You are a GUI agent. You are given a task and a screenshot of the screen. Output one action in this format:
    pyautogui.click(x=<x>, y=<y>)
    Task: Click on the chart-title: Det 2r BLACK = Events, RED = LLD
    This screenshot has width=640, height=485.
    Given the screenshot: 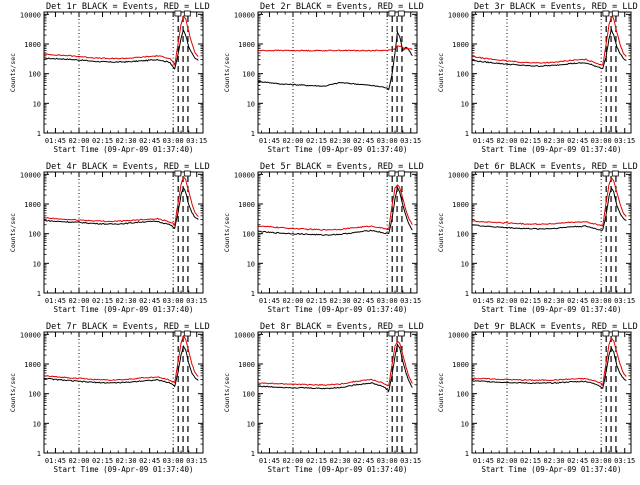 What is the action you would take?
    pyautogui.click(x=342, y=7)
    